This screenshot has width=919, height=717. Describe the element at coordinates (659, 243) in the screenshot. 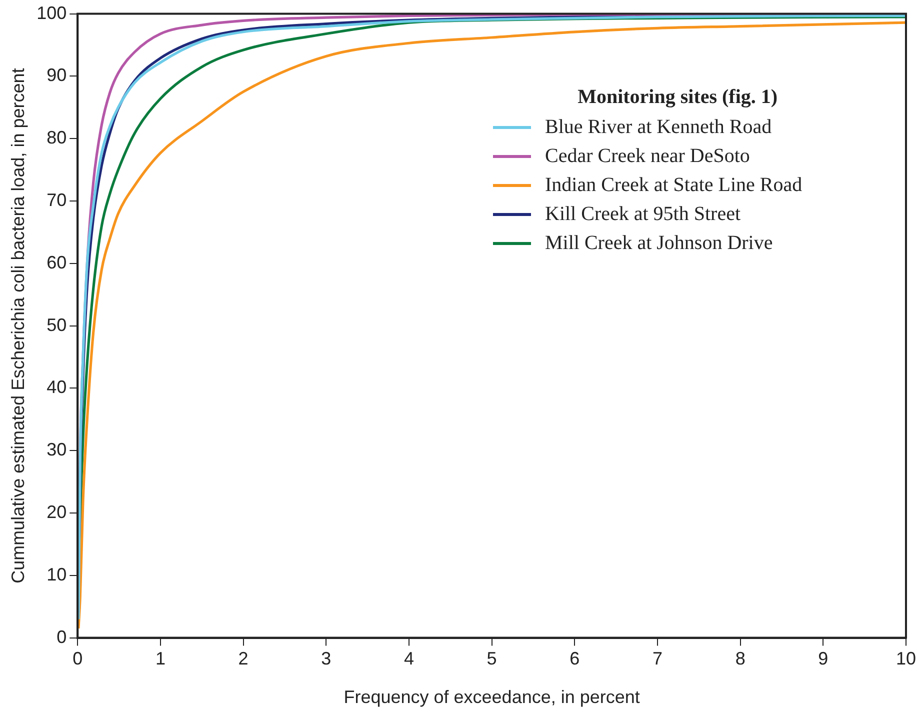

I see `legend-label: Mill Creek at Johnson Drive` at that location.